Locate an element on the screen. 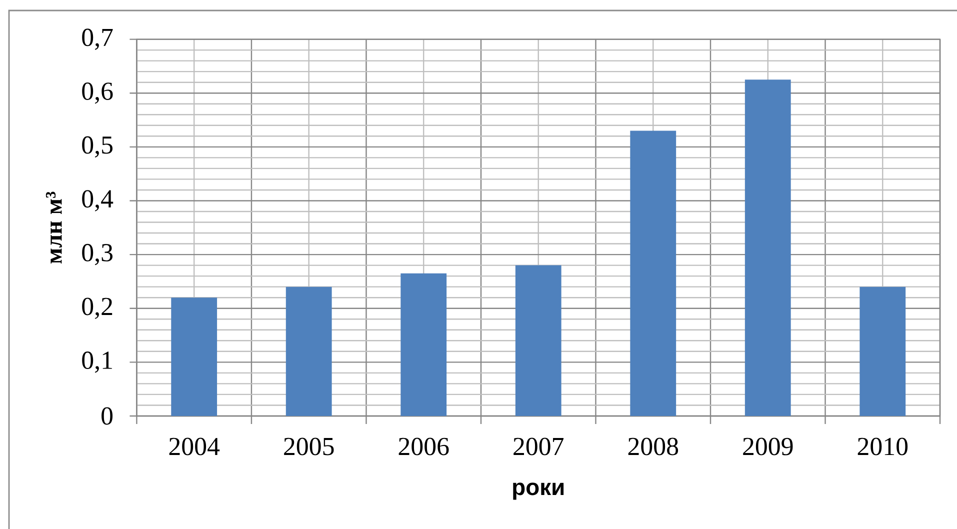 This screenshot has width=957, height=529. x-tick-label: 2006 is located at coordinates (423, 447).